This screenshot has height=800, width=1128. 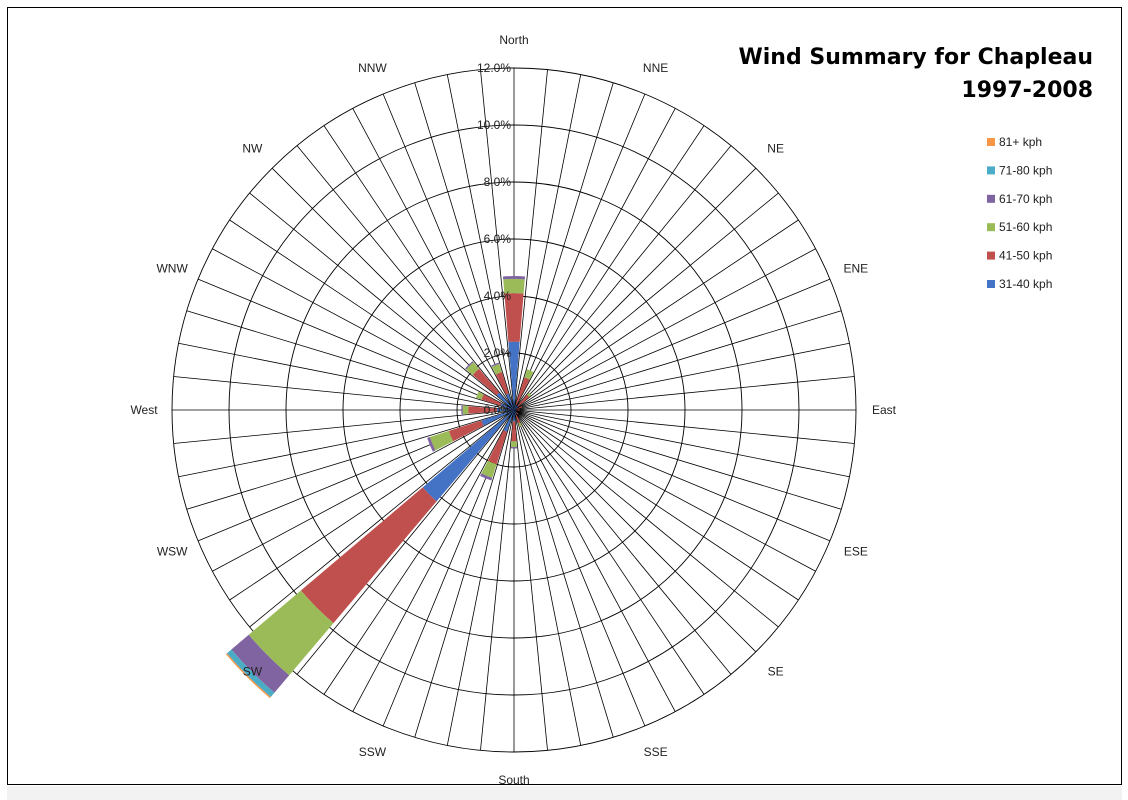 I want to click on chart-title-line-1: Wind Summary for Chapleau, so click(x=916, y=57).